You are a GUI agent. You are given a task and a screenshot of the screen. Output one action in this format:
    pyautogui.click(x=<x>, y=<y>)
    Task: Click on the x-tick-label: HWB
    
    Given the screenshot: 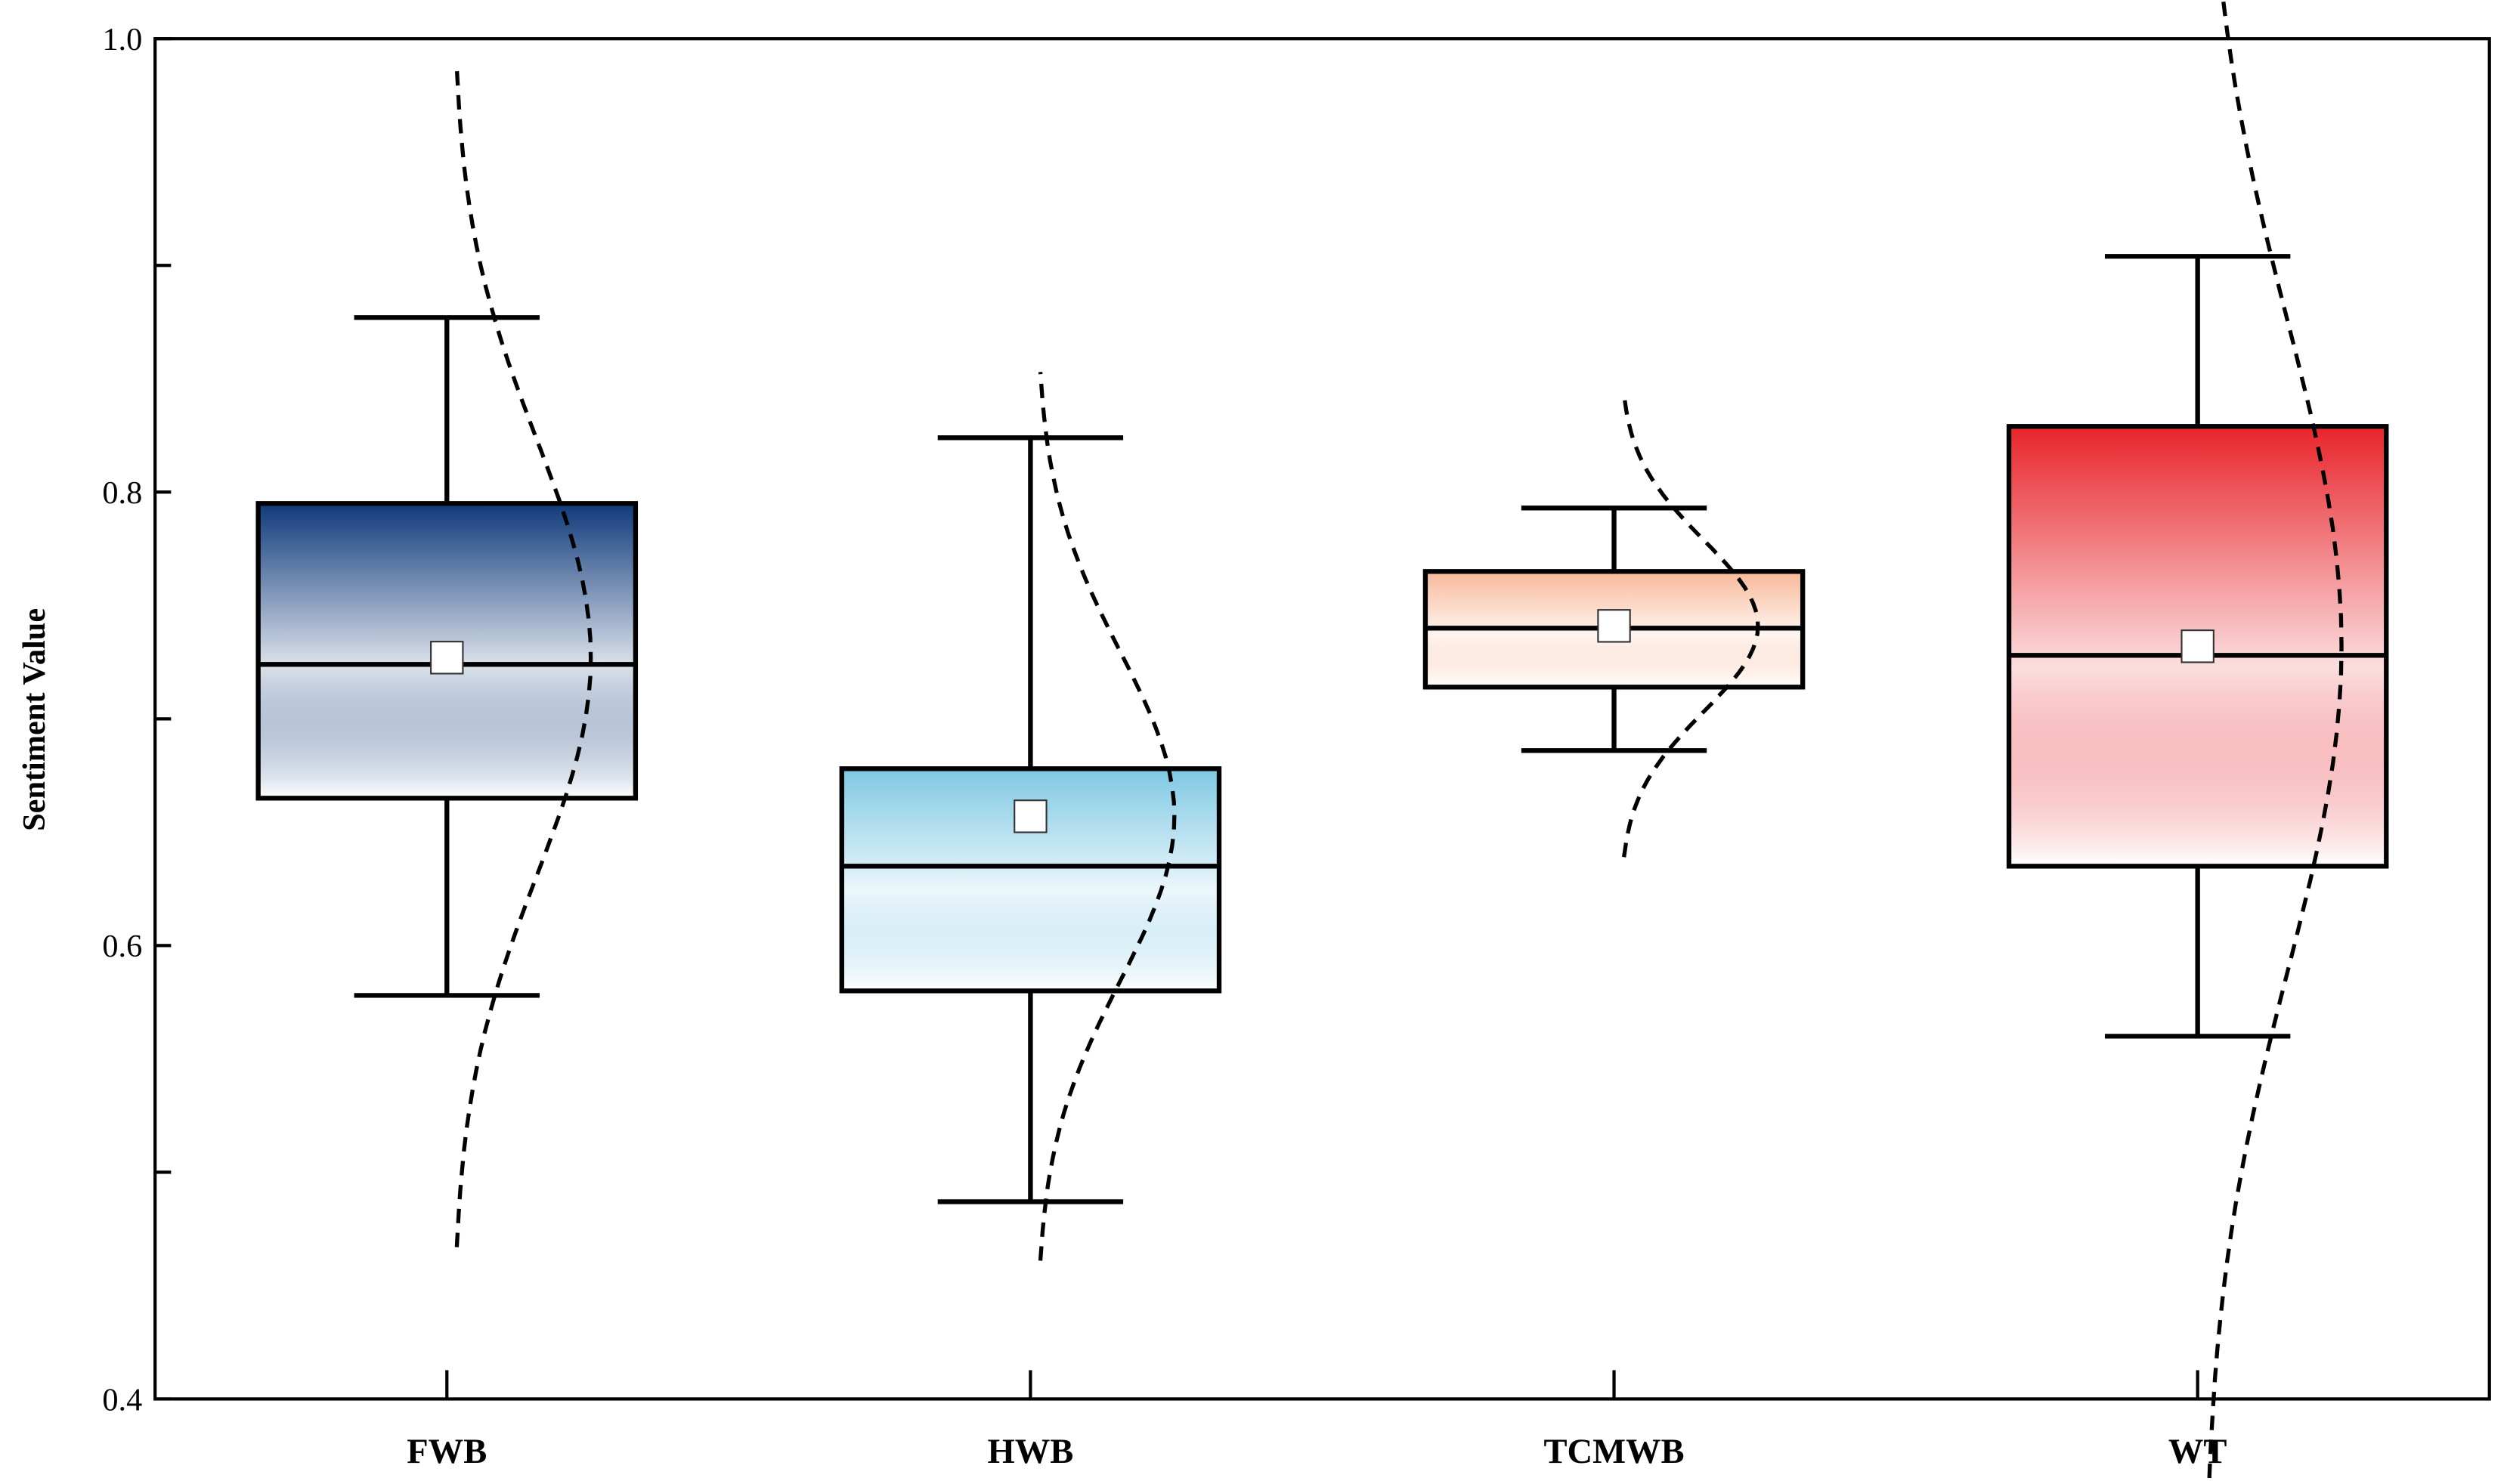 What is the action you would take?
    pyautogui.click(x=1031, y=1452)
    